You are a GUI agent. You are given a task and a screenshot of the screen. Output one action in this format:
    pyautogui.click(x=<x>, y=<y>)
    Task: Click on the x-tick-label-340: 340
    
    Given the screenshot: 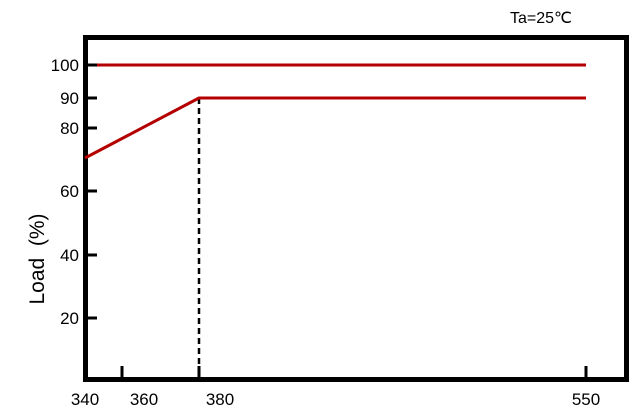 What is the action you would take?
    pyautogui.click(x=85, y=399)
    